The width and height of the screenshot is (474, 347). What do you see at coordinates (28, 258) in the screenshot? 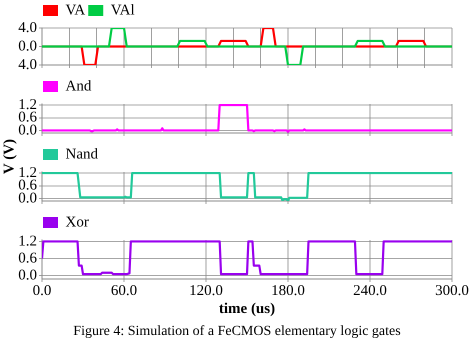
I see `y-tick-label: 0.6` at bounding box center [28, 258].